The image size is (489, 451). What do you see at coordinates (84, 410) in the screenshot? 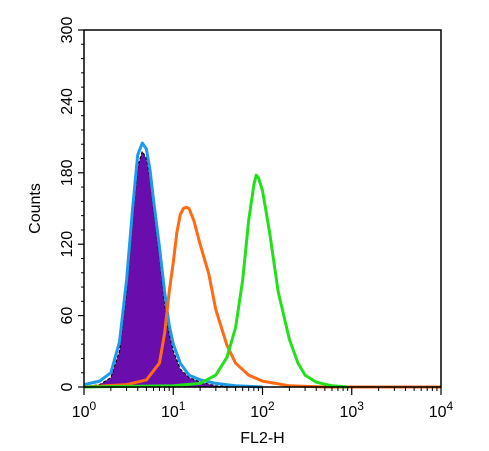
I see `x-tick-label: 10⁰` at bounding box center [84, 410].